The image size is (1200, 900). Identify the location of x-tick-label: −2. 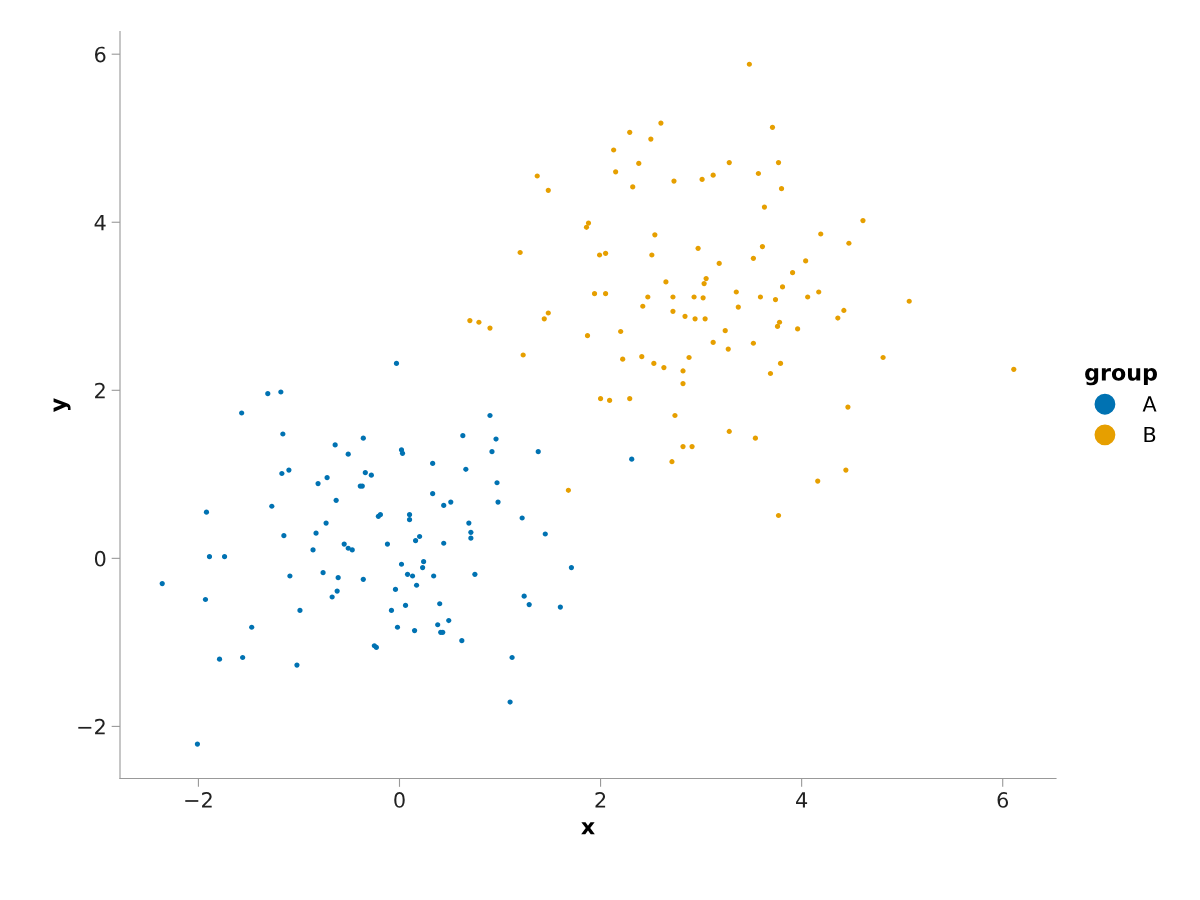
(198, 800).